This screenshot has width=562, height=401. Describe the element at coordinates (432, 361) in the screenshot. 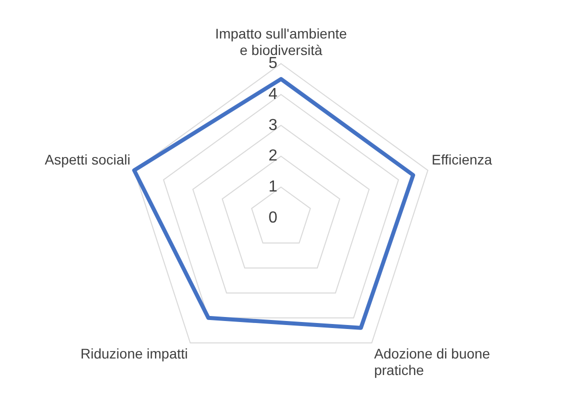

I see `spoke-label: Adozione di buone pratiche` at that location.